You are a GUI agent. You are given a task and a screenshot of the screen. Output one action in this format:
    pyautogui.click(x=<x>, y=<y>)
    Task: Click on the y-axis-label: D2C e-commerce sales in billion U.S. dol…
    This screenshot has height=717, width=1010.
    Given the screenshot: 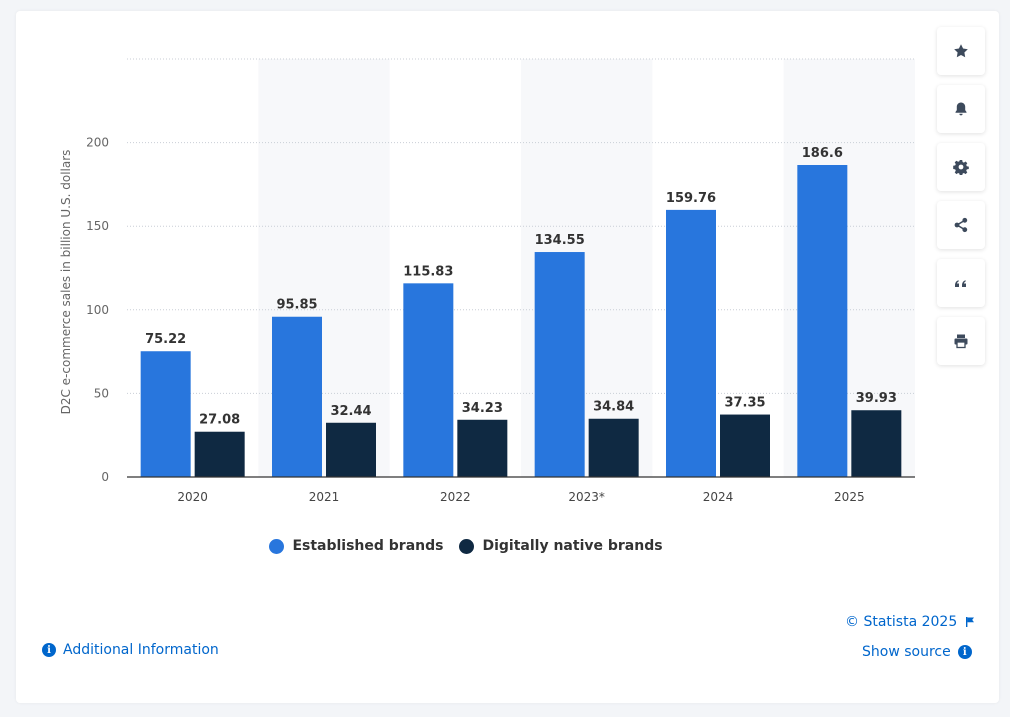 What is the action you would take?
    pyautogui.click(x=66, y=282)
    